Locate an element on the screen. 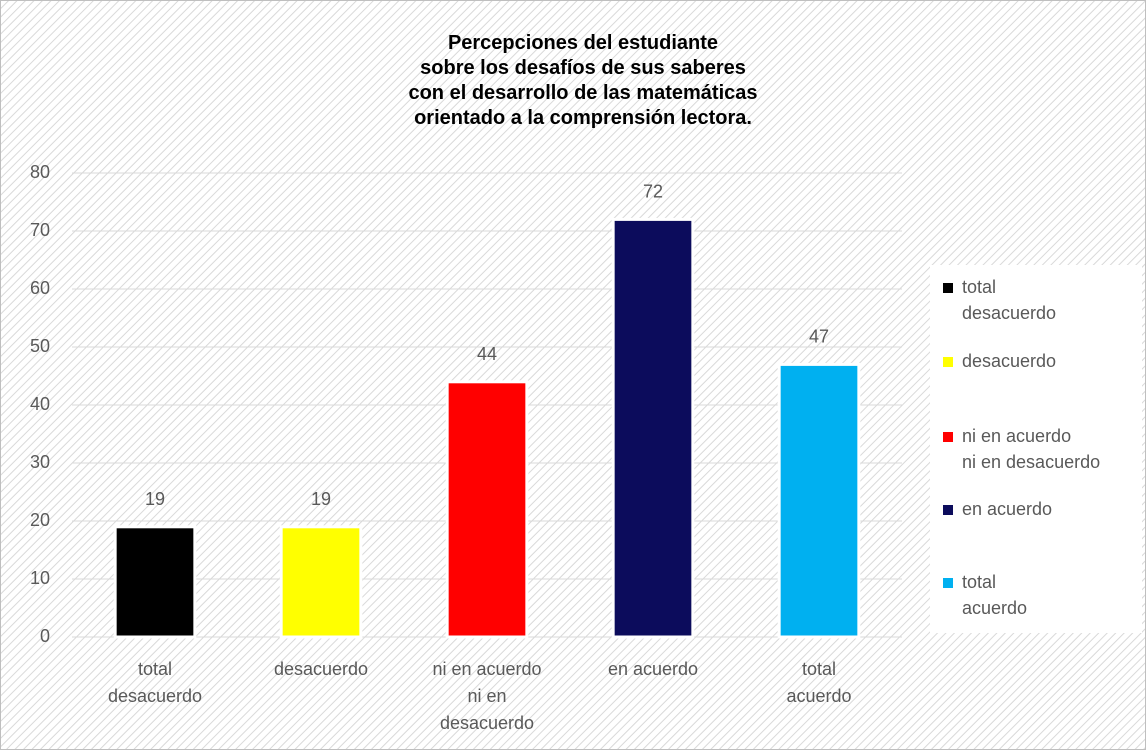 The height and width of the screenshot is (755, 1146). x-tick-label: desacuerdo is located at coordinates (321, 669).